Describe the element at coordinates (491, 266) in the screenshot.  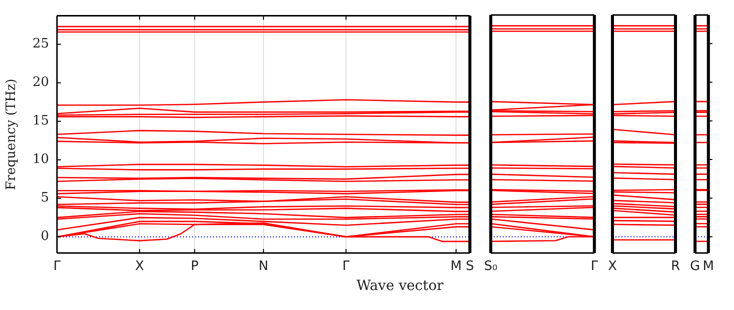
I see `x-tick-label: S₀` at that location.